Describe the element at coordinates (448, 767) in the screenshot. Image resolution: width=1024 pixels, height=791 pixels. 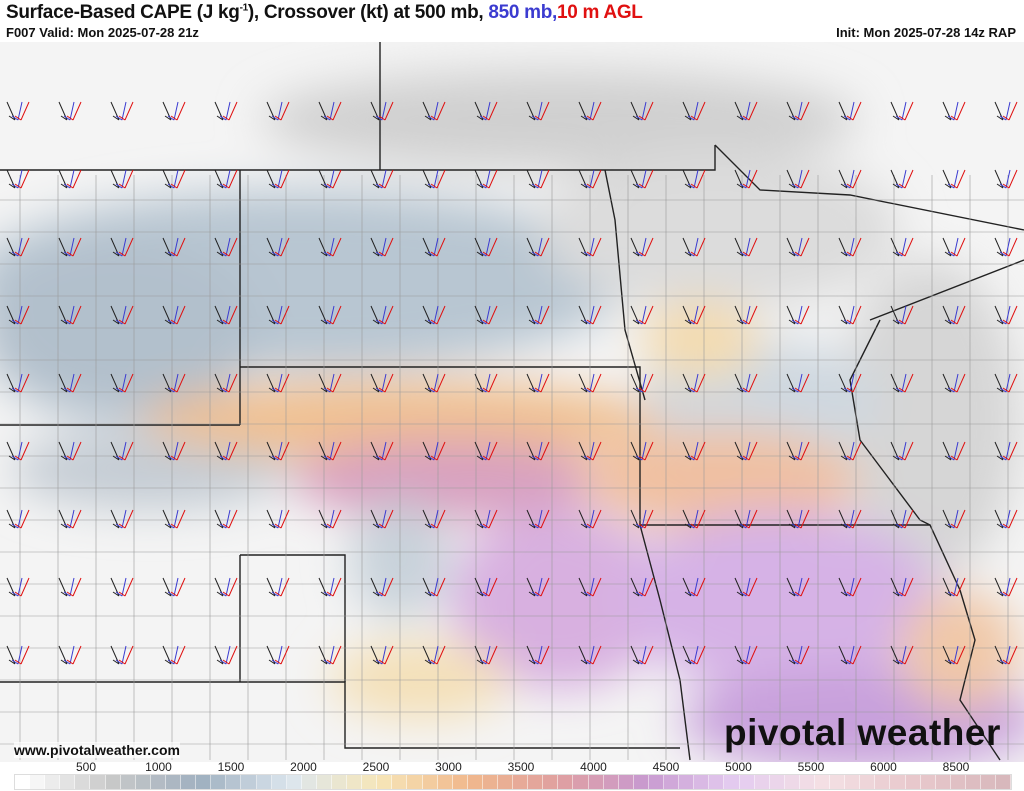
I see `colorbar-label: 3000` at that location.